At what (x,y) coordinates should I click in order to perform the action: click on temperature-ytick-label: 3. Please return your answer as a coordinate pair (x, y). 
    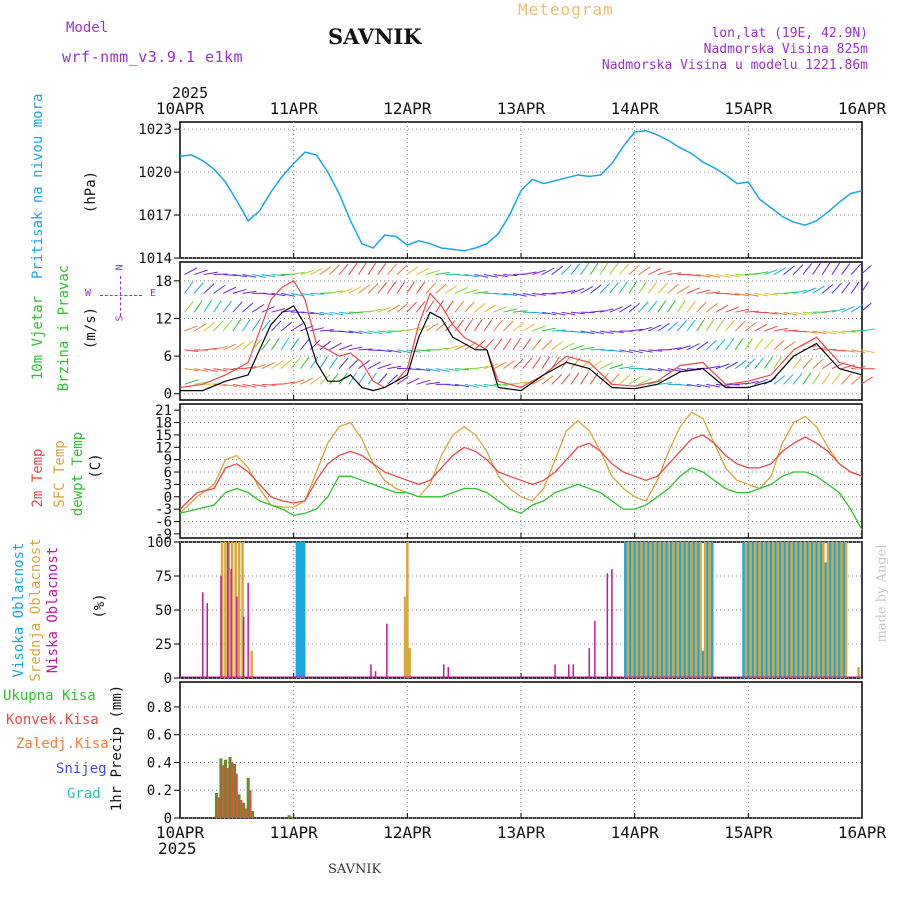
    Looking at the image, I should click on (168, 485).